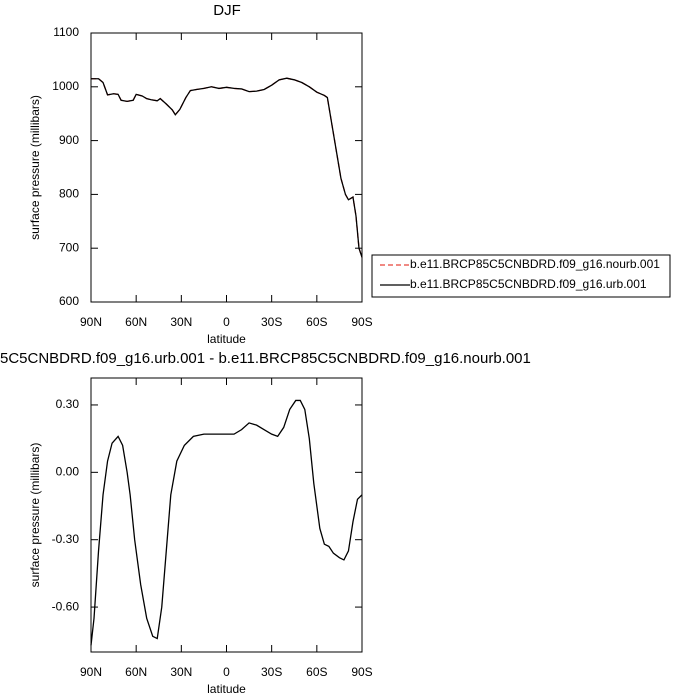 This screenshot has height=700, width=700. What do you see at coordinates (521, 276) in the screenshot?
I see `legend-box` at bounding box center [521, 276].